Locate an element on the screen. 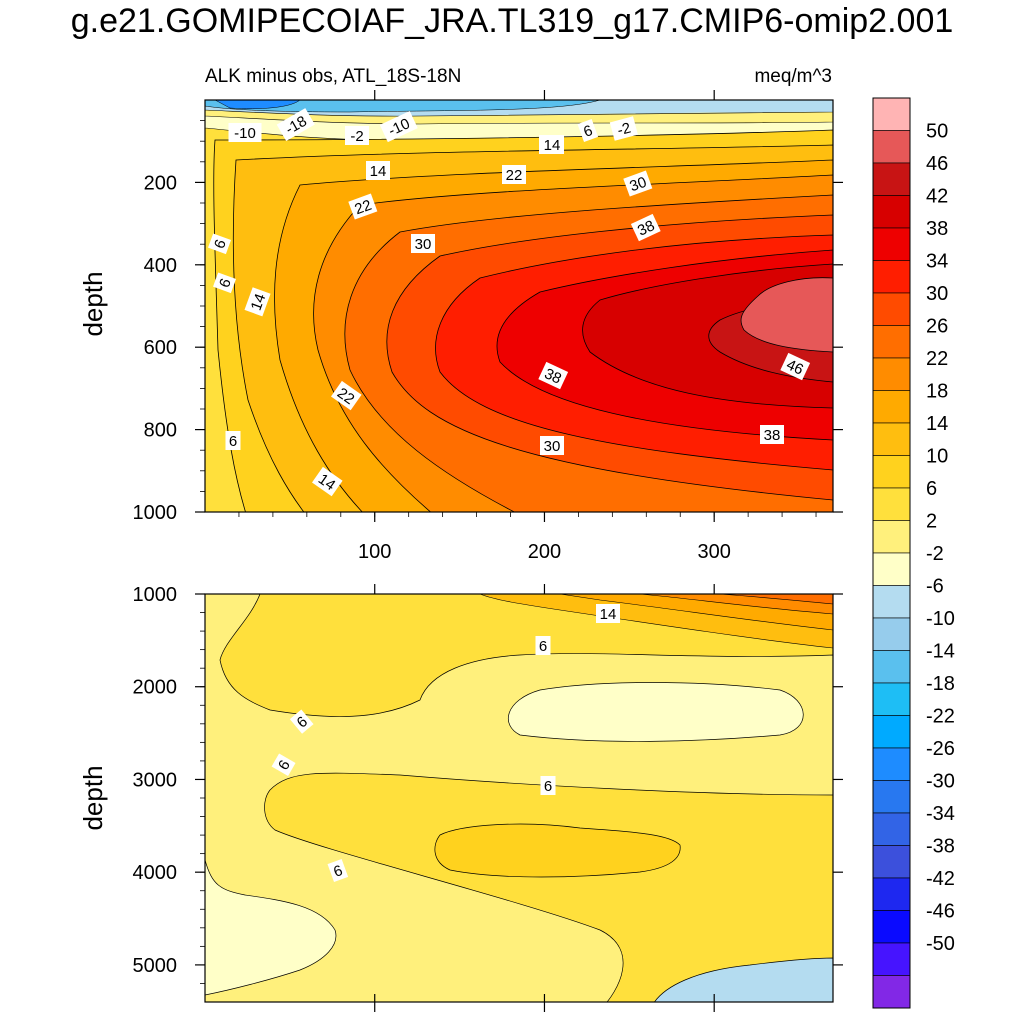  y-tick-label: 3000 is located at coordinates (155, 780).